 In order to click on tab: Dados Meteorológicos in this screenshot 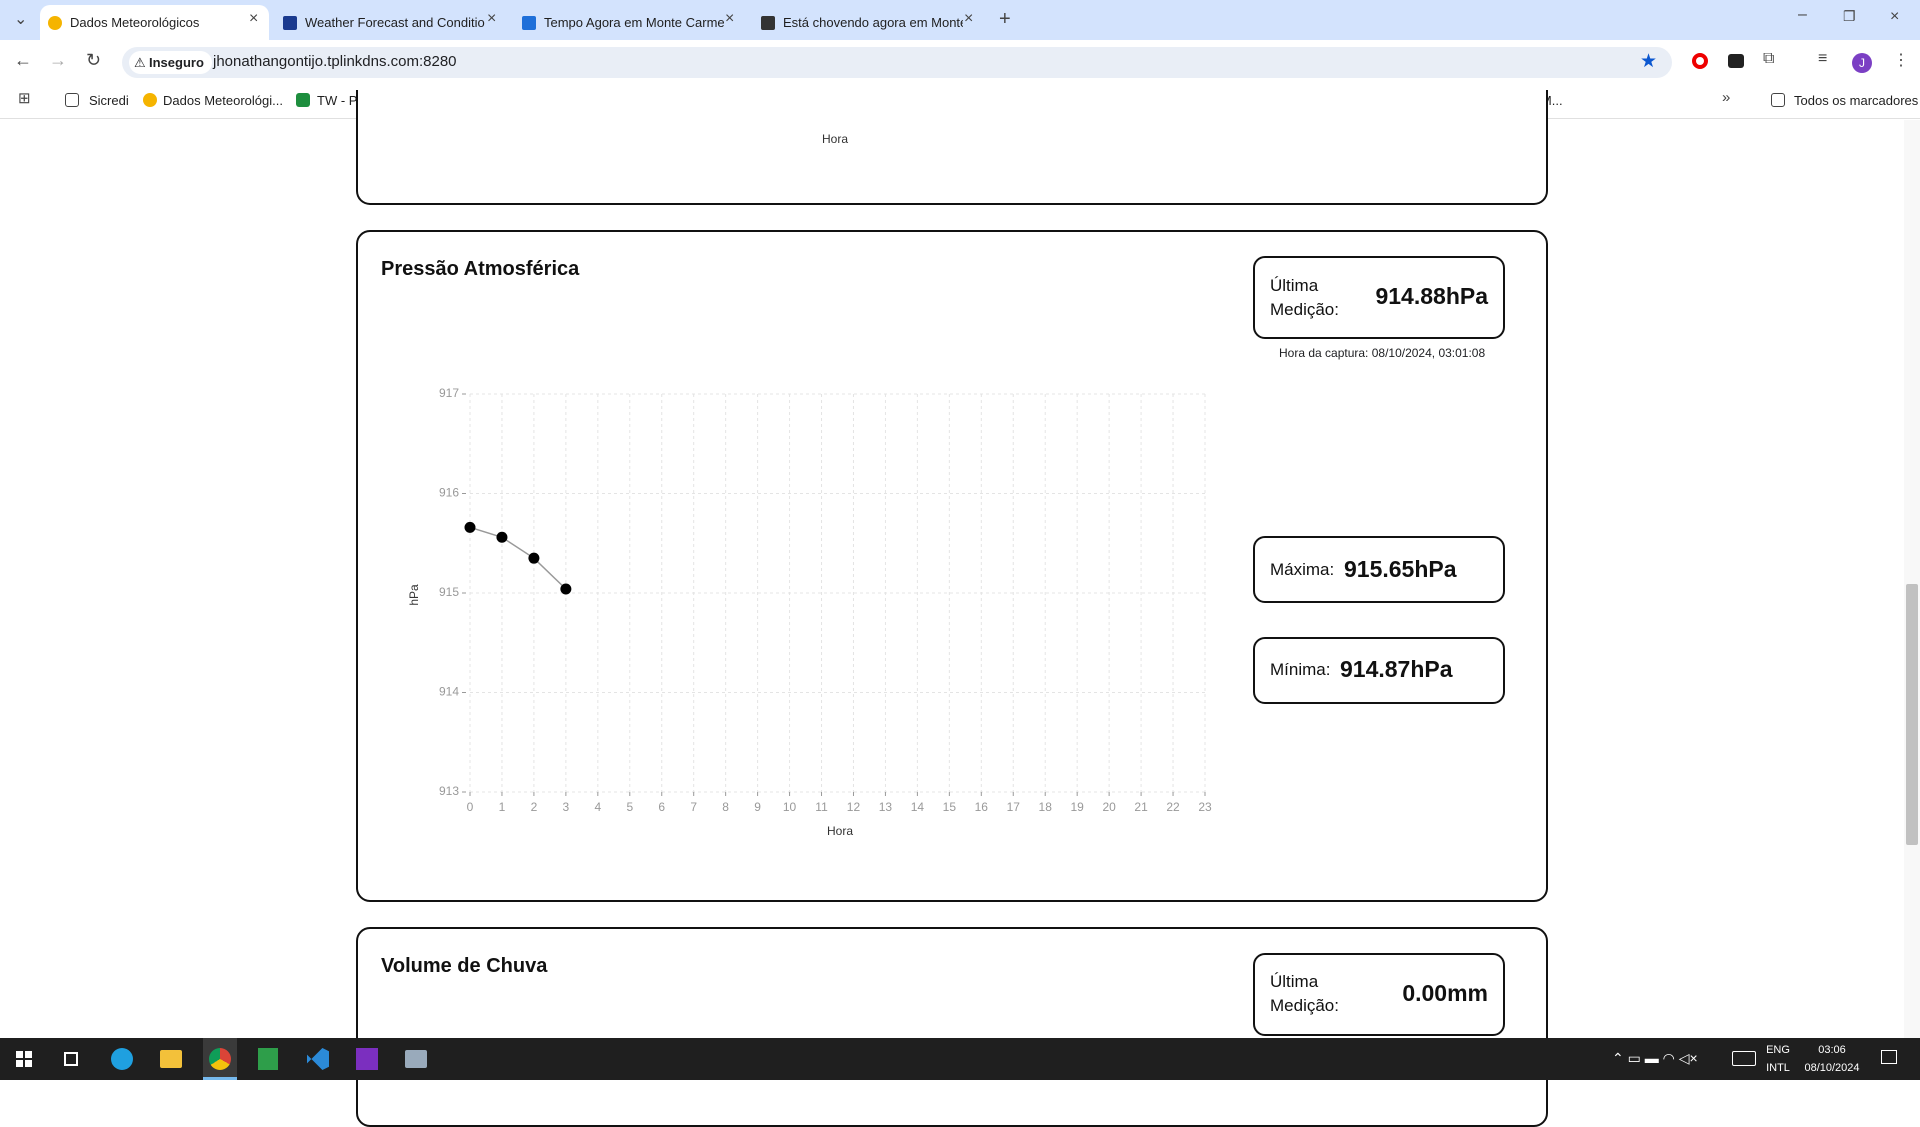, I will do `click(154, 22)`.